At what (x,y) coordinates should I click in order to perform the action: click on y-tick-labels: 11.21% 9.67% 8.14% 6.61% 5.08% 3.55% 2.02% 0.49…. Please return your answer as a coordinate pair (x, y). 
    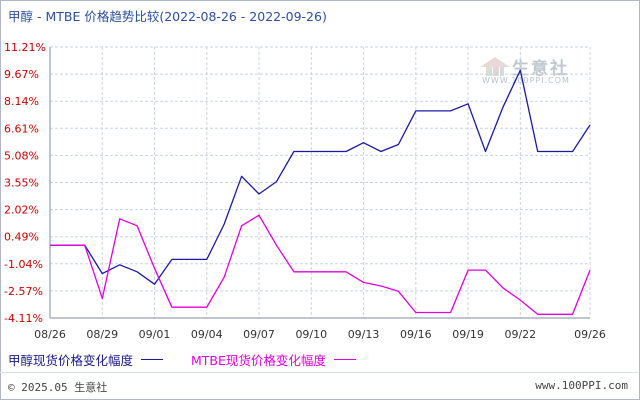
    Looking at the image, I should click on (25, 183).